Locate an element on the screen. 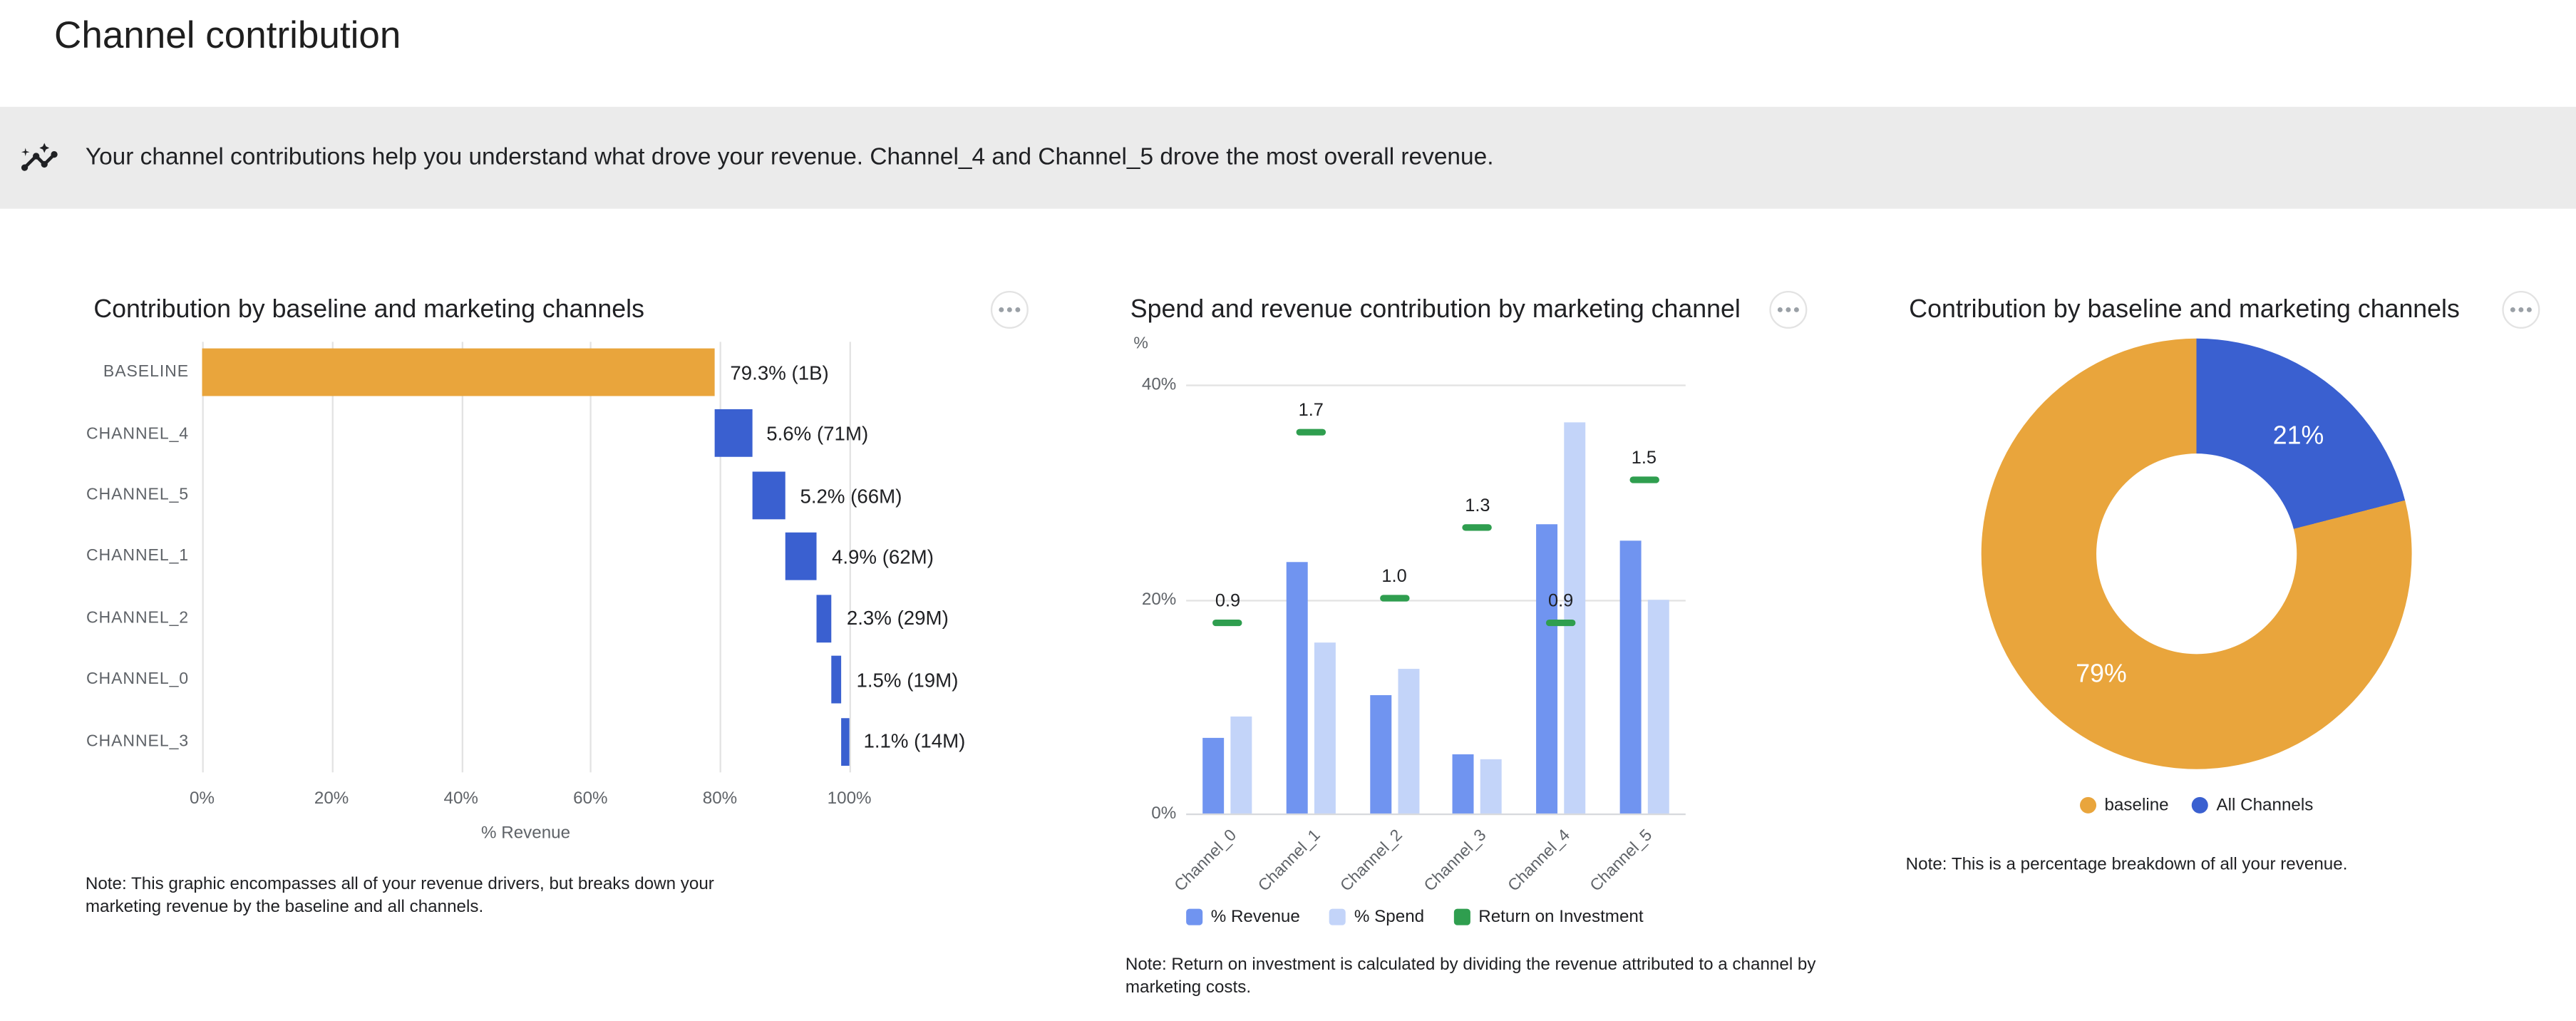 The height and width of the screenshot is (1021, 2576). y-tick-label: 40% is located at coordinates (1159, 384).